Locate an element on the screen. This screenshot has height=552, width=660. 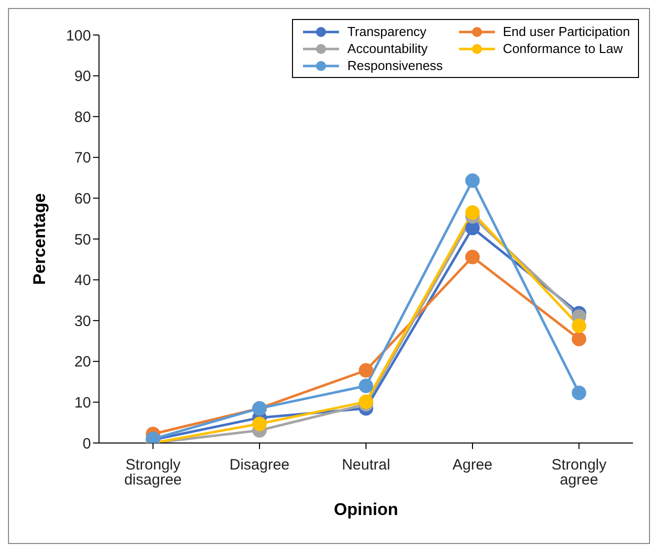
y-tick-label: 30 is located at coordinates (82, 321).